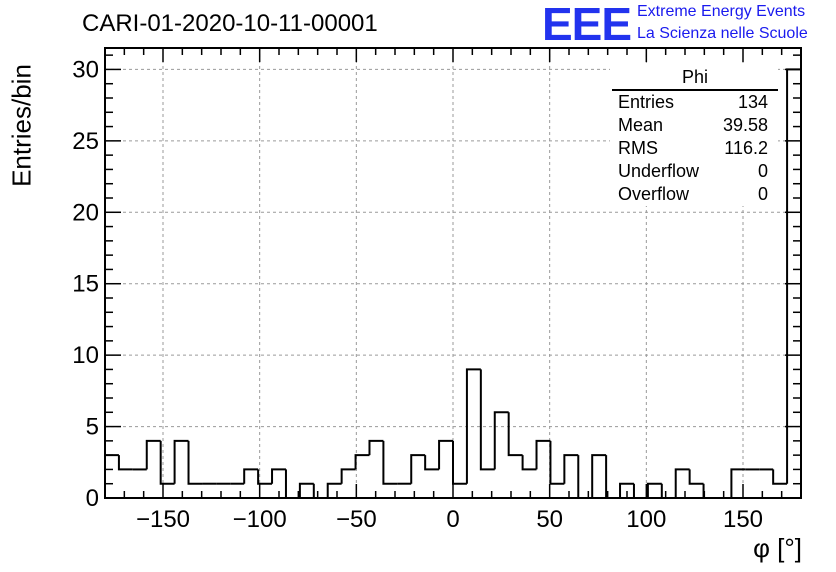  What do you see at coordinates (646, 102) in the screenshot?
I see `stats-label: Entries` at bounding box center [646, 102].